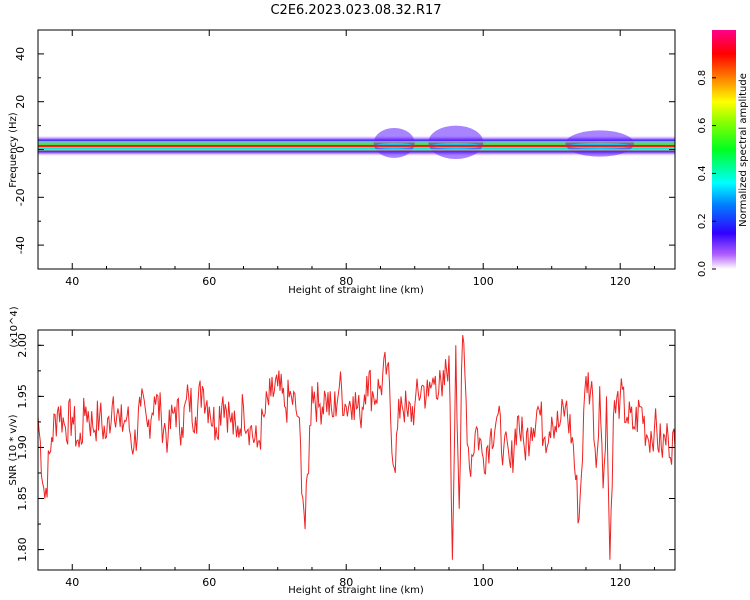 The image size is (750, 600). What do you see at coordinates (22, 447) in the screenshot?
I see `y-tick-label: 1.90` at bounding box center [22, 447].